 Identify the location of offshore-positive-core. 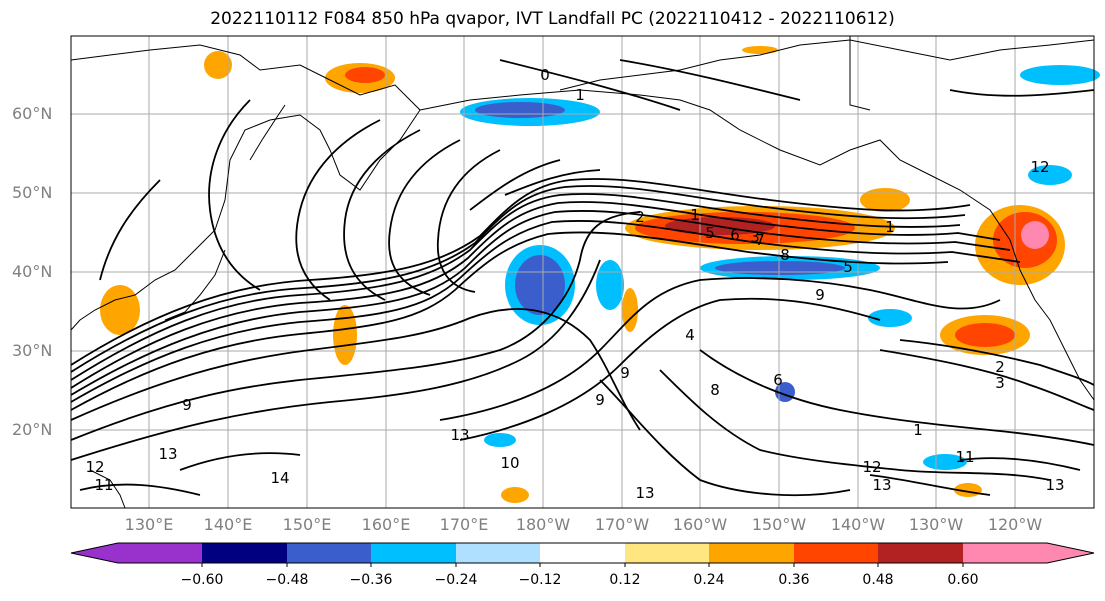
(985, 335).